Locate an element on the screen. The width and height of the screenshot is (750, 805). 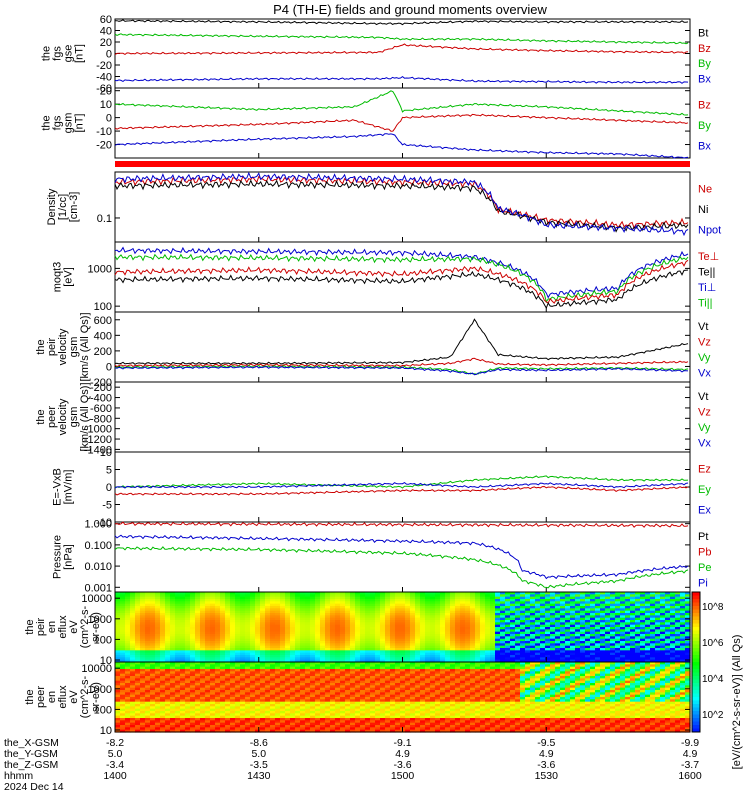
legend-entry: Te|| is located at coordinates (706, 272).